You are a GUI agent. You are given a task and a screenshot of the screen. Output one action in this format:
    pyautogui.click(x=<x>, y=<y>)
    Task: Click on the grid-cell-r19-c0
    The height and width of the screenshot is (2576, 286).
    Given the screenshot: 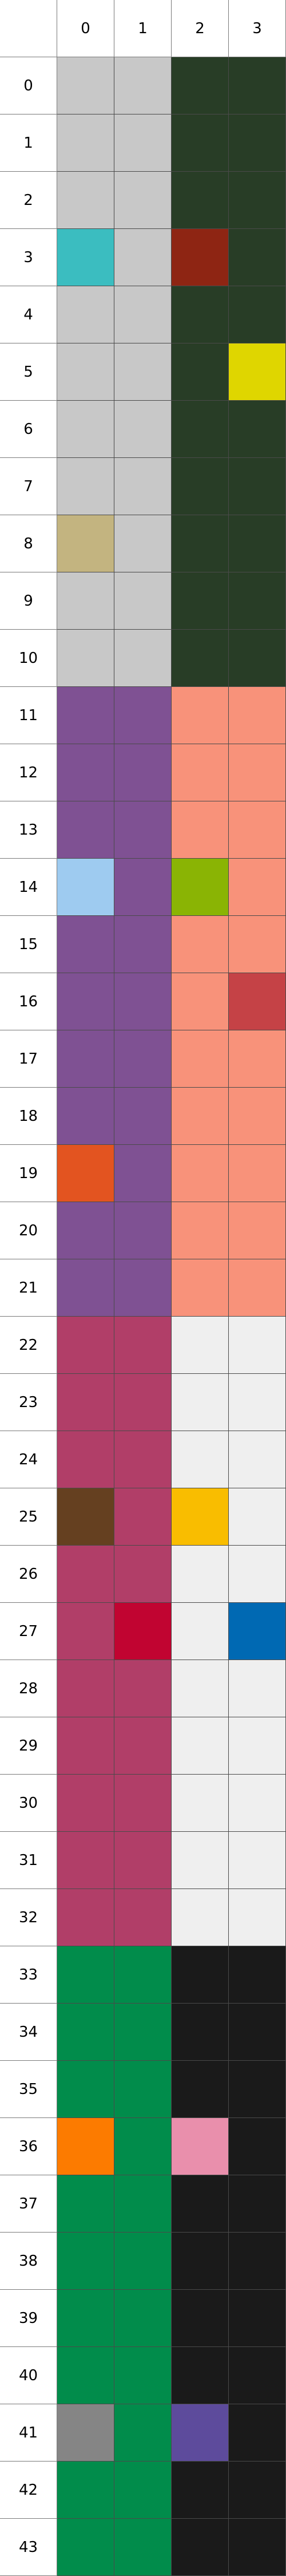 What is the action you would take?
    pyautogui.click(x=85, y=1173)
    